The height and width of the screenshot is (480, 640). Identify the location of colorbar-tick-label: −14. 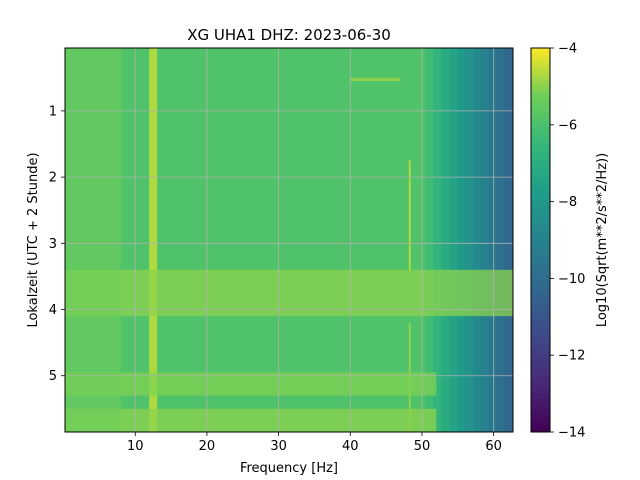
(571, 433).